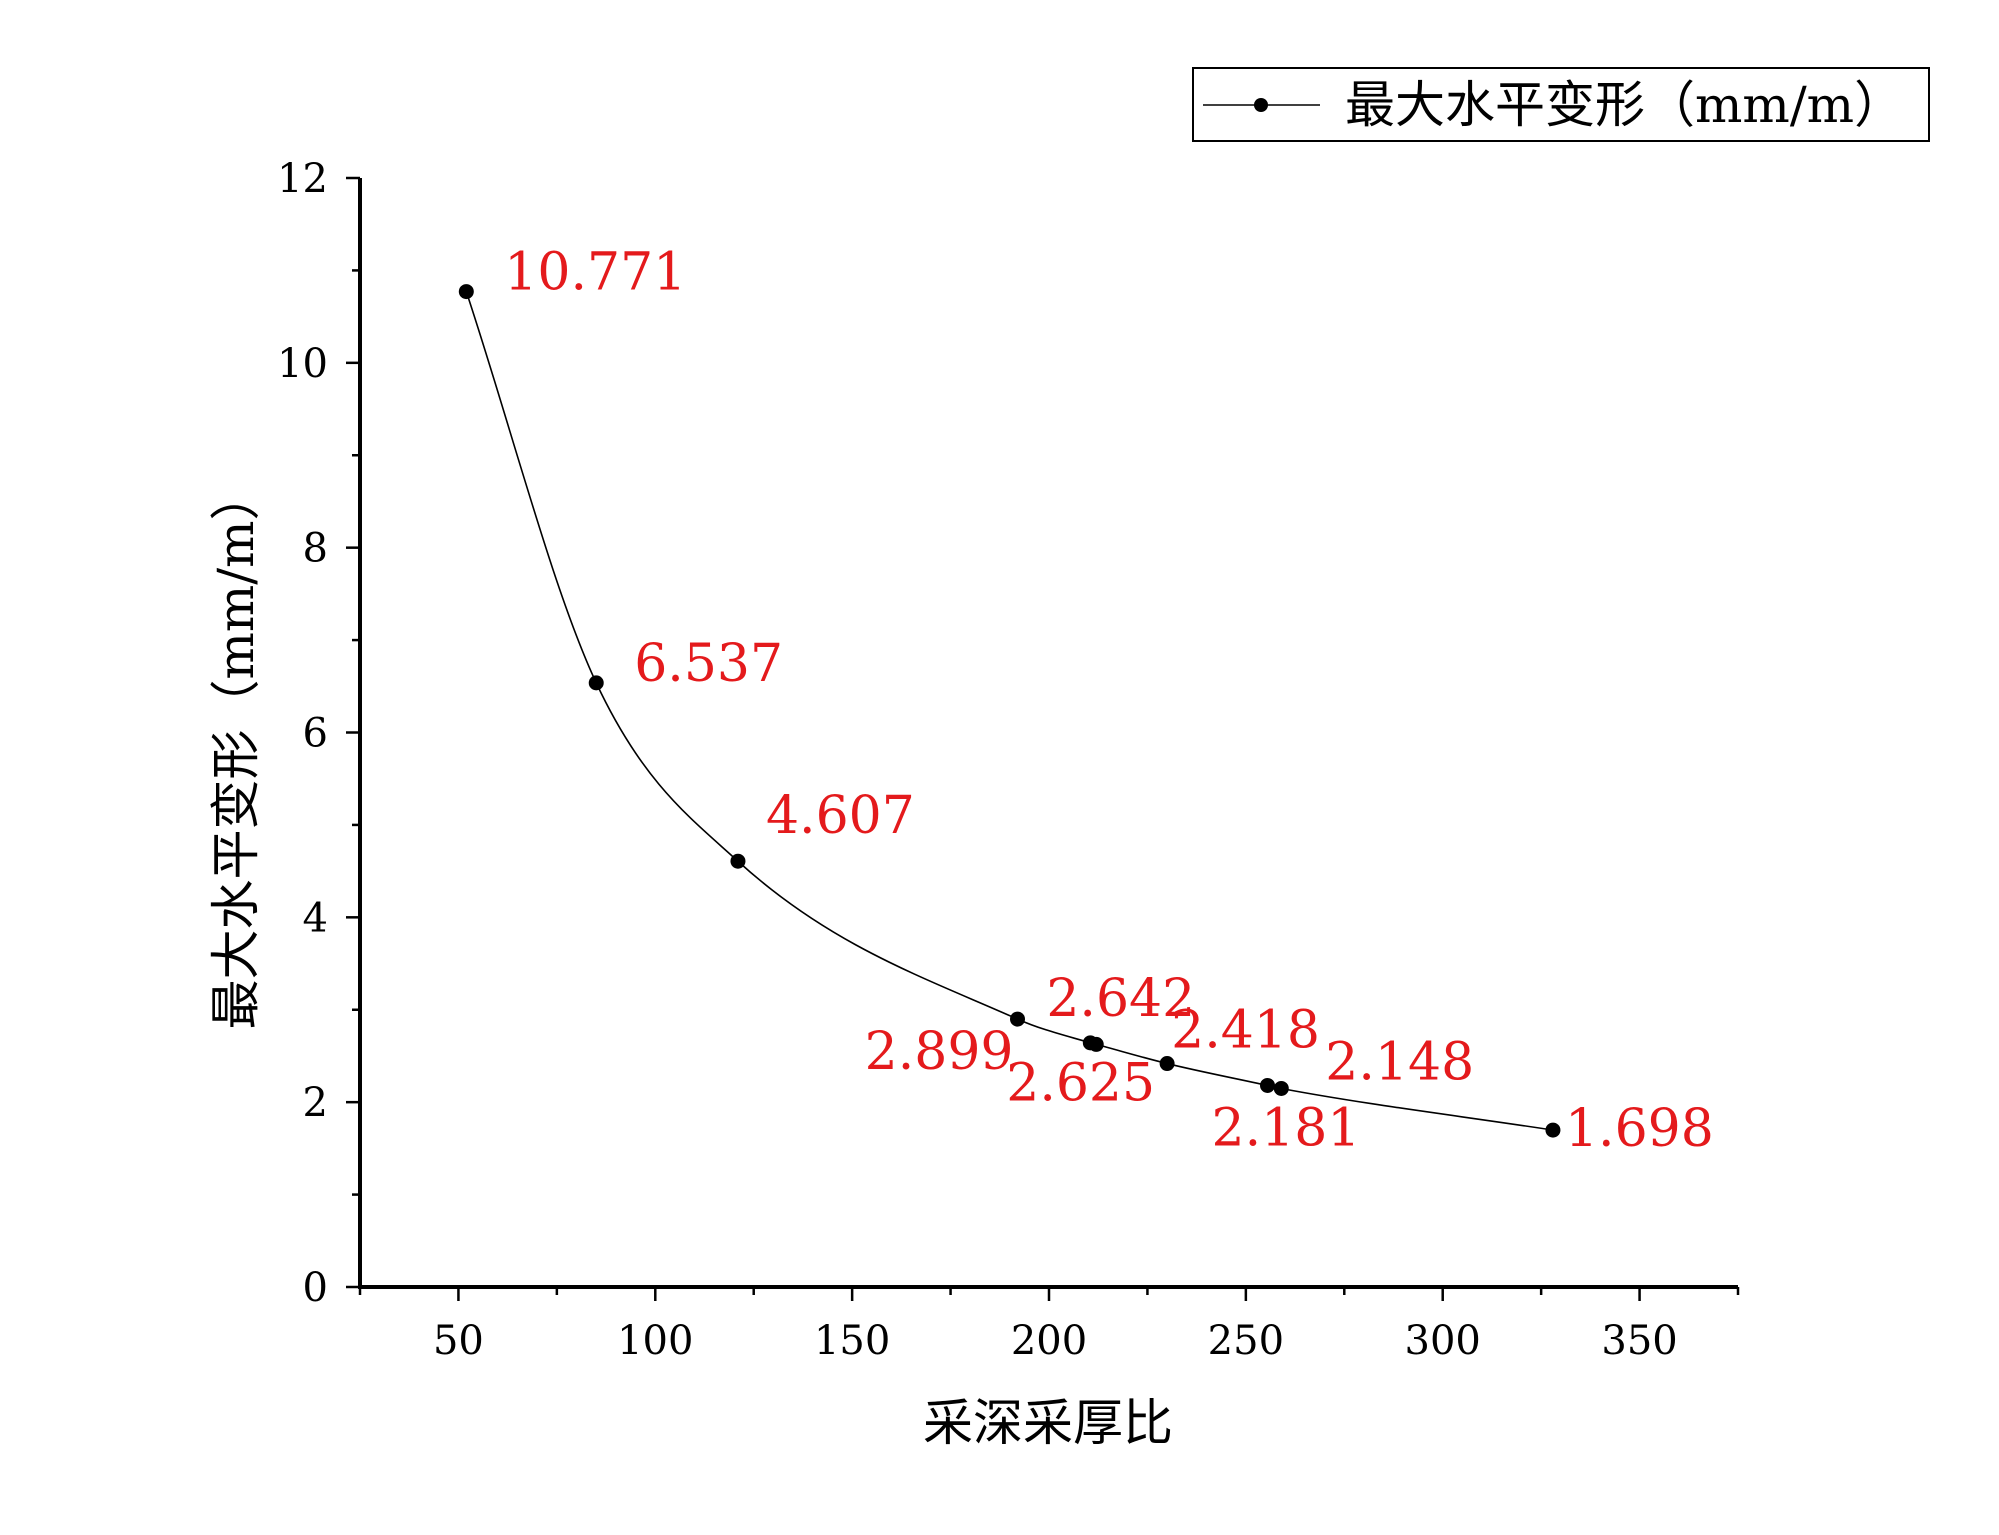  I want to click on data-label: 2.899, so click(939, 1052).